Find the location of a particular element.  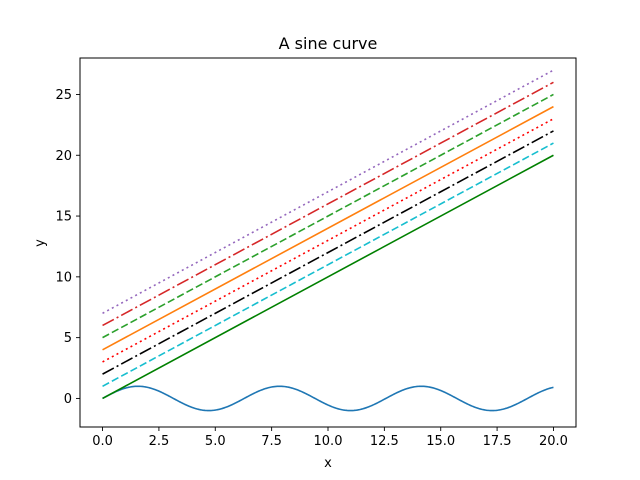

x-tick-label: 5.0 is located at coordinates (215, 441).